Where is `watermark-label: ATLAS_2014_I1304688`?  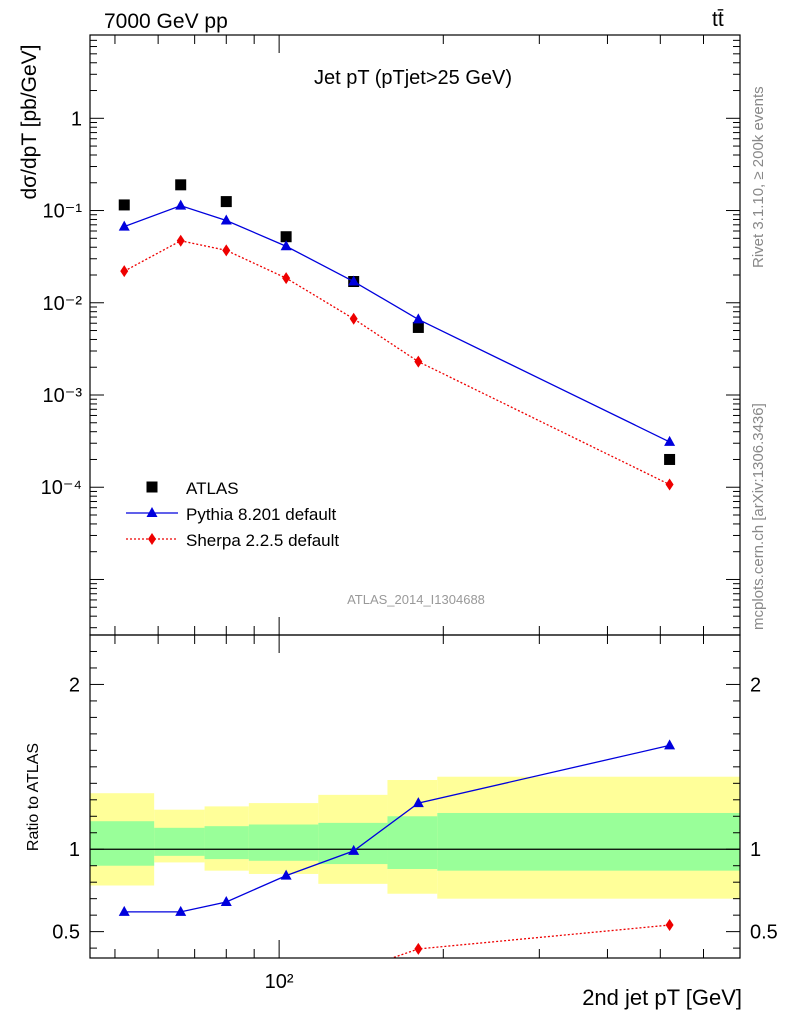
watermark-label: ATLAS_2014_I1304688 is located at coordinates (416, 599).